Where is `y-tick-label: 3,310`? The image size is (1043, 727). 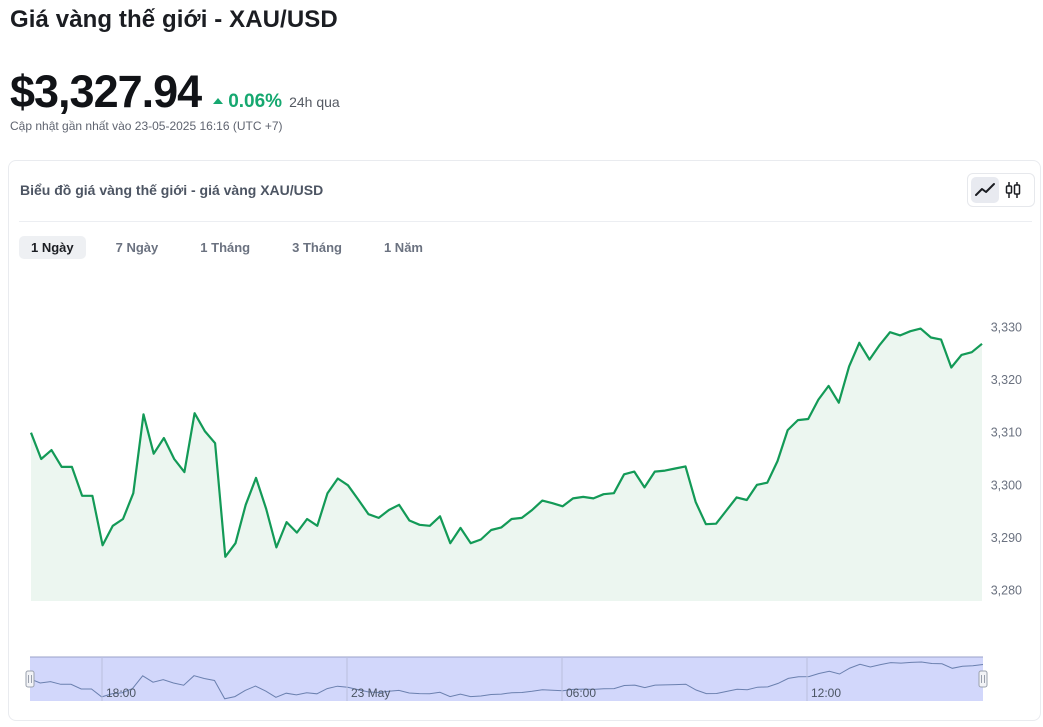 y-tick-label: 3,310 is located at coordinates (1006, 433).